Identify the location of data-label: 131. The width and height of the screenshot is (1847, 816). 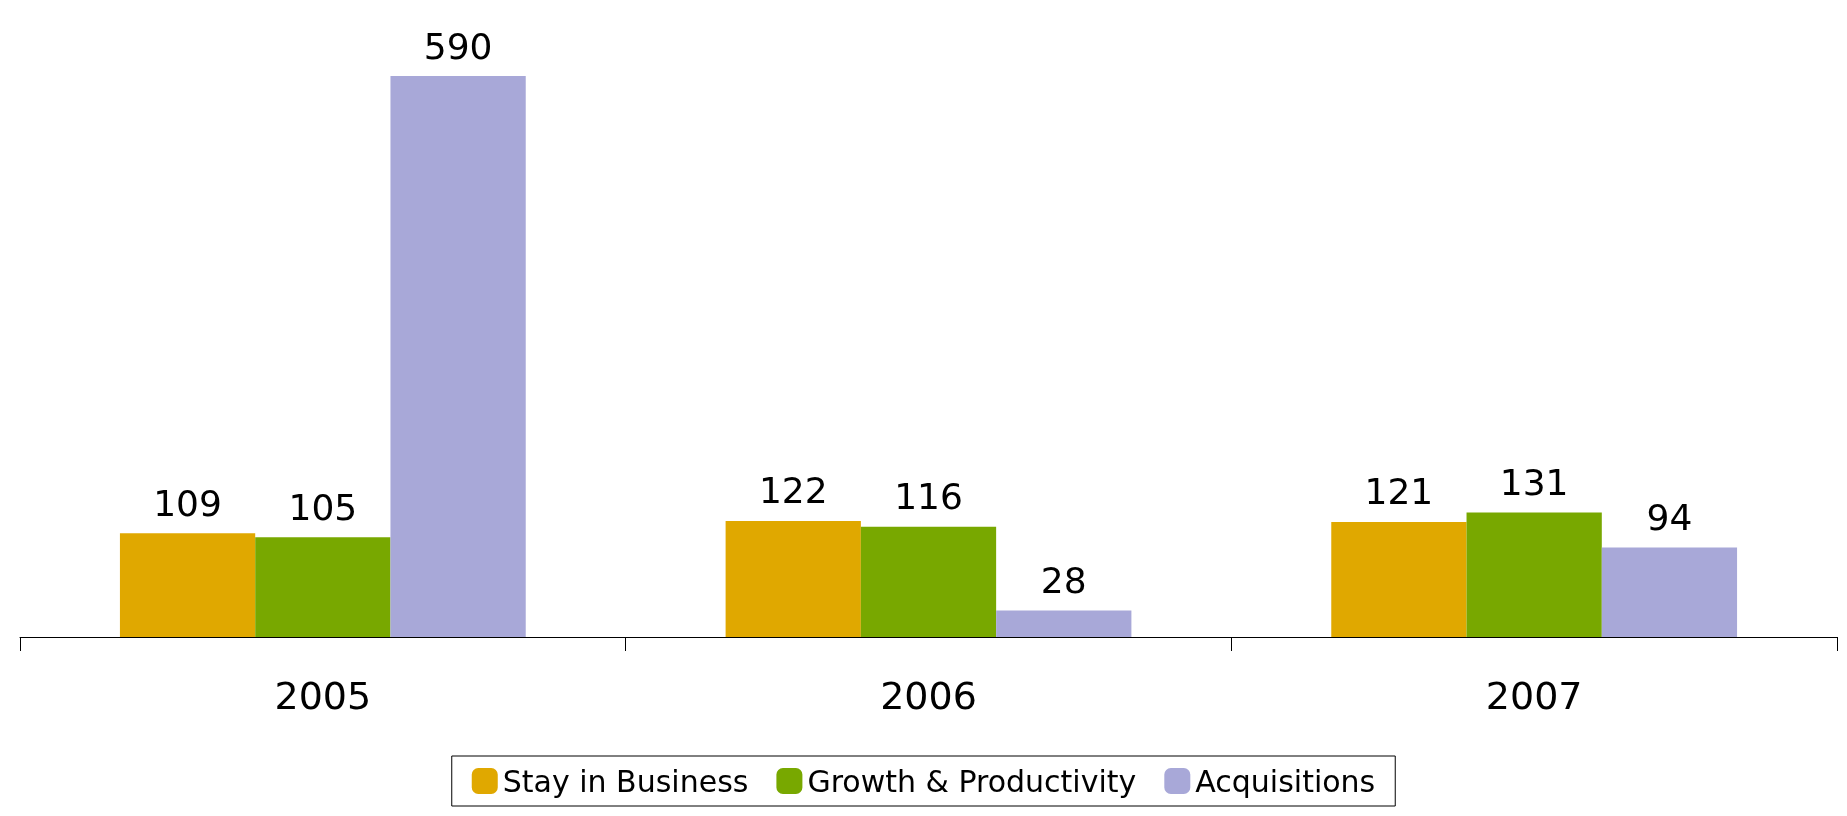
(1534, 482).